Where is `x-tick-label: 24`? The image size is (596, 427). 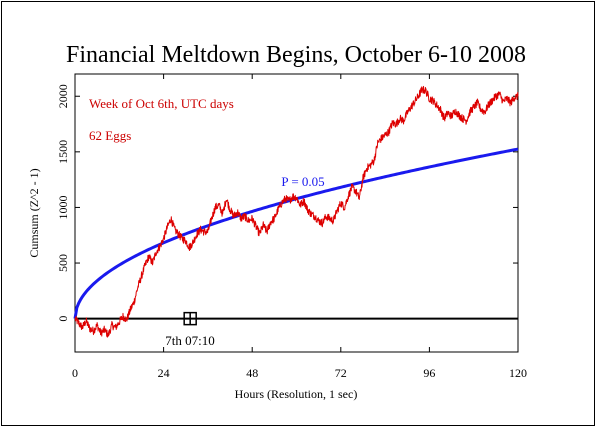
x-tick-label: 24 is located at coordinates (164, 373).